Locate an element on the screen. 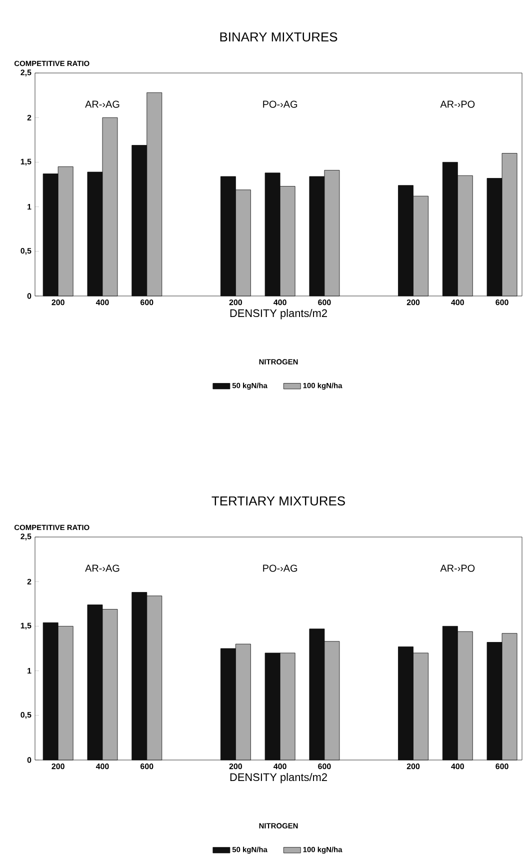  chart-title: TERTIARY MIXTURES is located at coordinates (278, 501).